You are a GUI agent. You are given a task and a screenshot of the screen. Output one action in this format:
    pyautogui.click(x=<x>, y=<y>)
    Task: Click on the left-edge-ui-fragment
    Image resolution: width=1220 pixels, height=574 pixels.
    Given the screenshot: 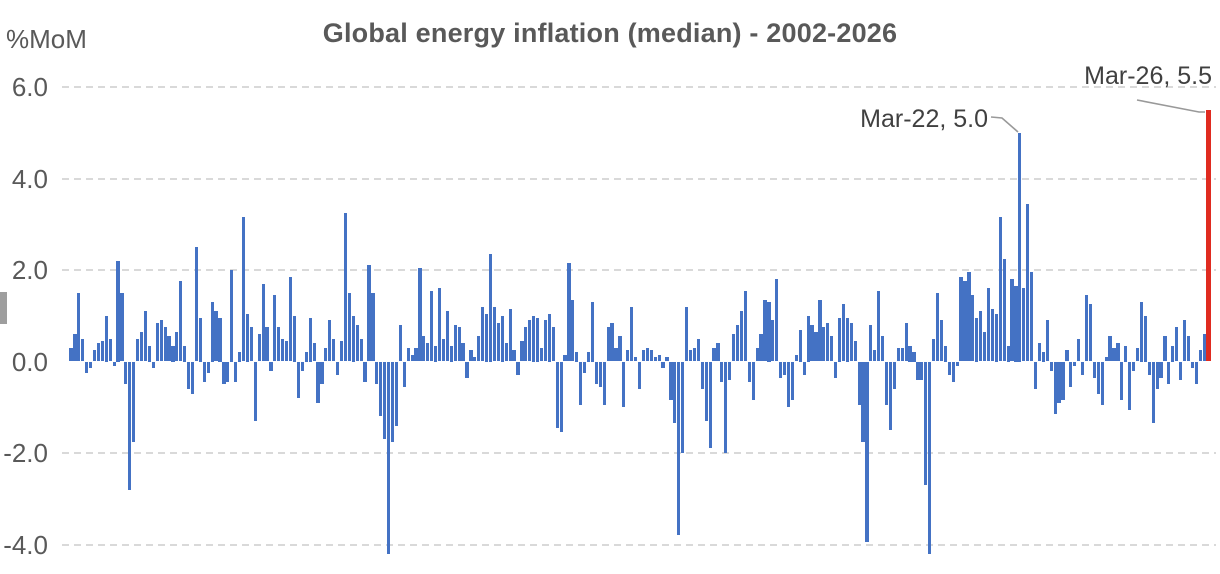 What is the action you would take?
    pyautogui.click(x=3, y=308)
    